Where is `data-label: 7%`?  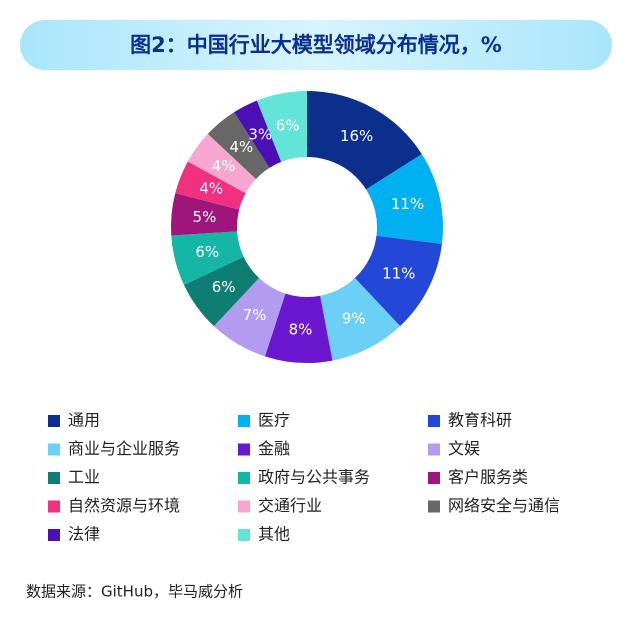 data-label: 7% is located at coordinates (255, 315).